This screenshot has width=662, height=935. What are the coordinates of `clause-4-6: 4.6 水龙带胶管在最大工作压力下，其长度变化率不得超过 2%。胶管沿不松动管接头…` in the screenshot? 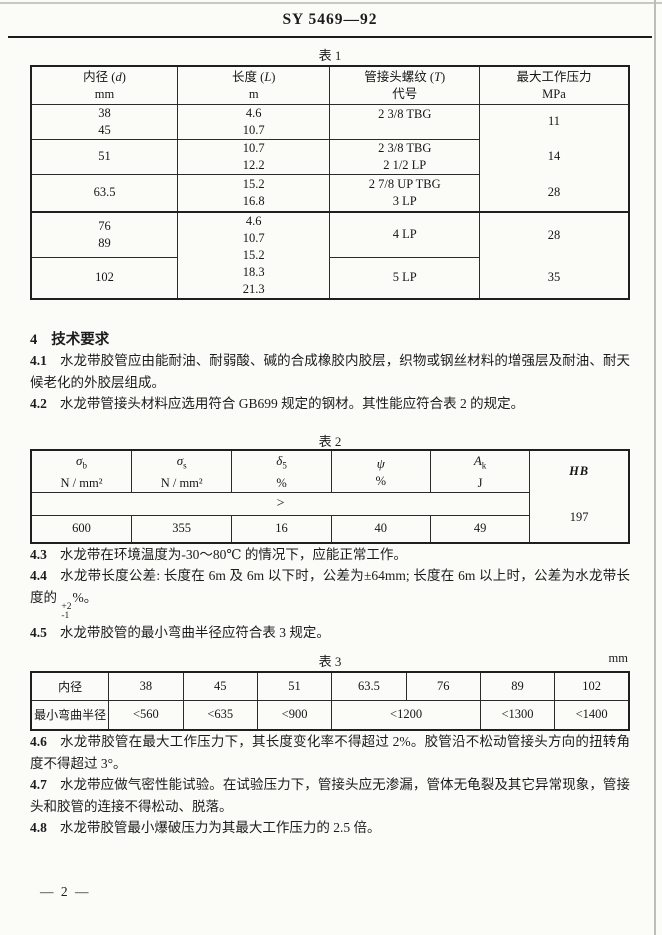 It's located at (330, 752).